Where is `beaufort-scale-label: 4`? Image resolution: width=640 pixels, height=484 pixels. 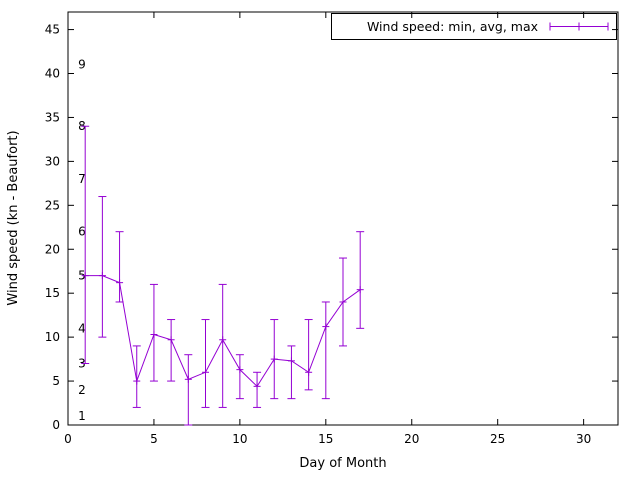 beaufort-scale-label: 4 is located at coordinates (82, 328).